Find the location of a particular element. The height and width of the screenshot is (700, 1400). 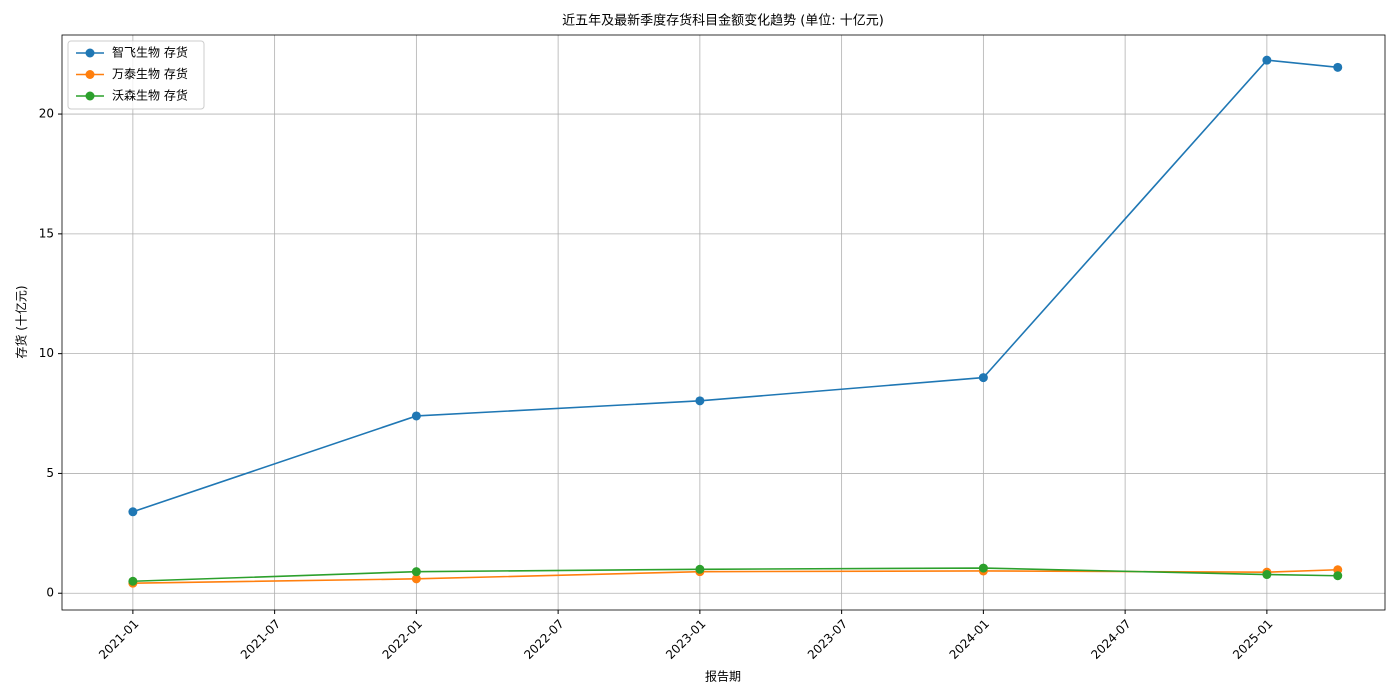

y-axis-label: 存货 (十亿元) is located at coordinates (21, 321).